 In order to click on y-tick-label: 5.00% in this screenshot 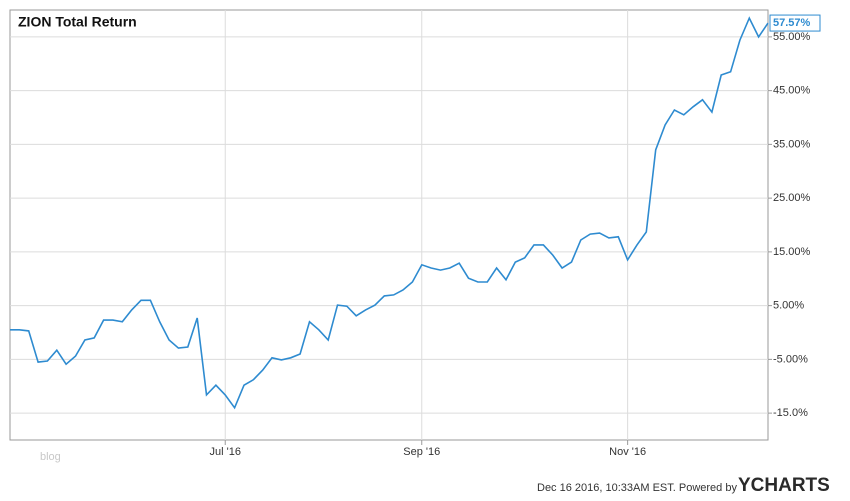, I will do `click(788, 306)`.